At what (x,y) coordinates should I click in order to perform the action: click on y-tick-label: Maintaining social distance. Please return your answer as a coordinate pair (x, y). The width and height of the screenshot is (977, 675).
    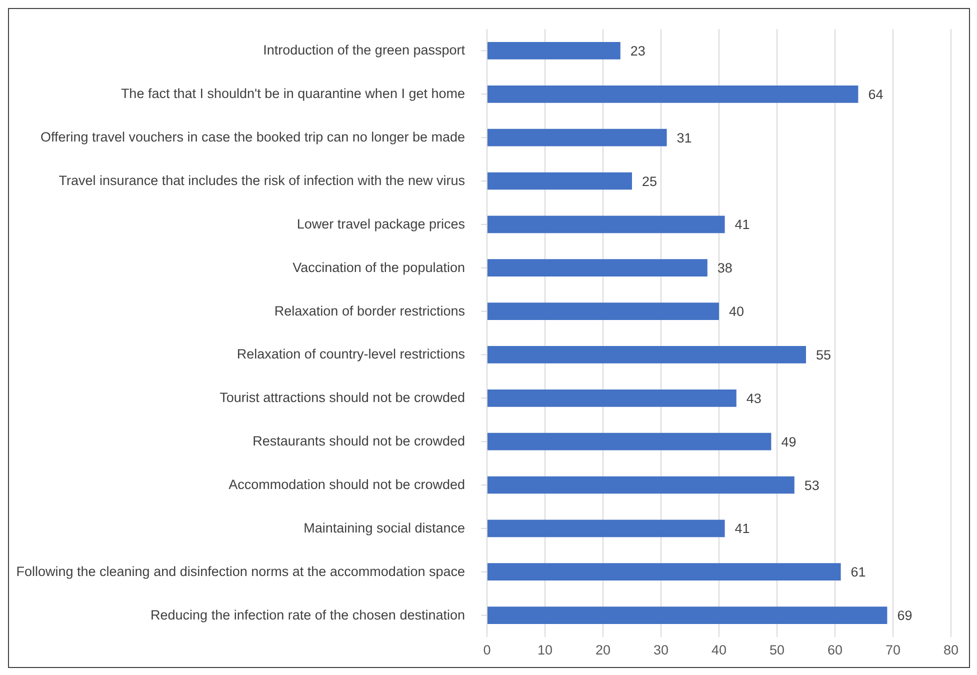
    Looking at the image, I should click on (384, 527).